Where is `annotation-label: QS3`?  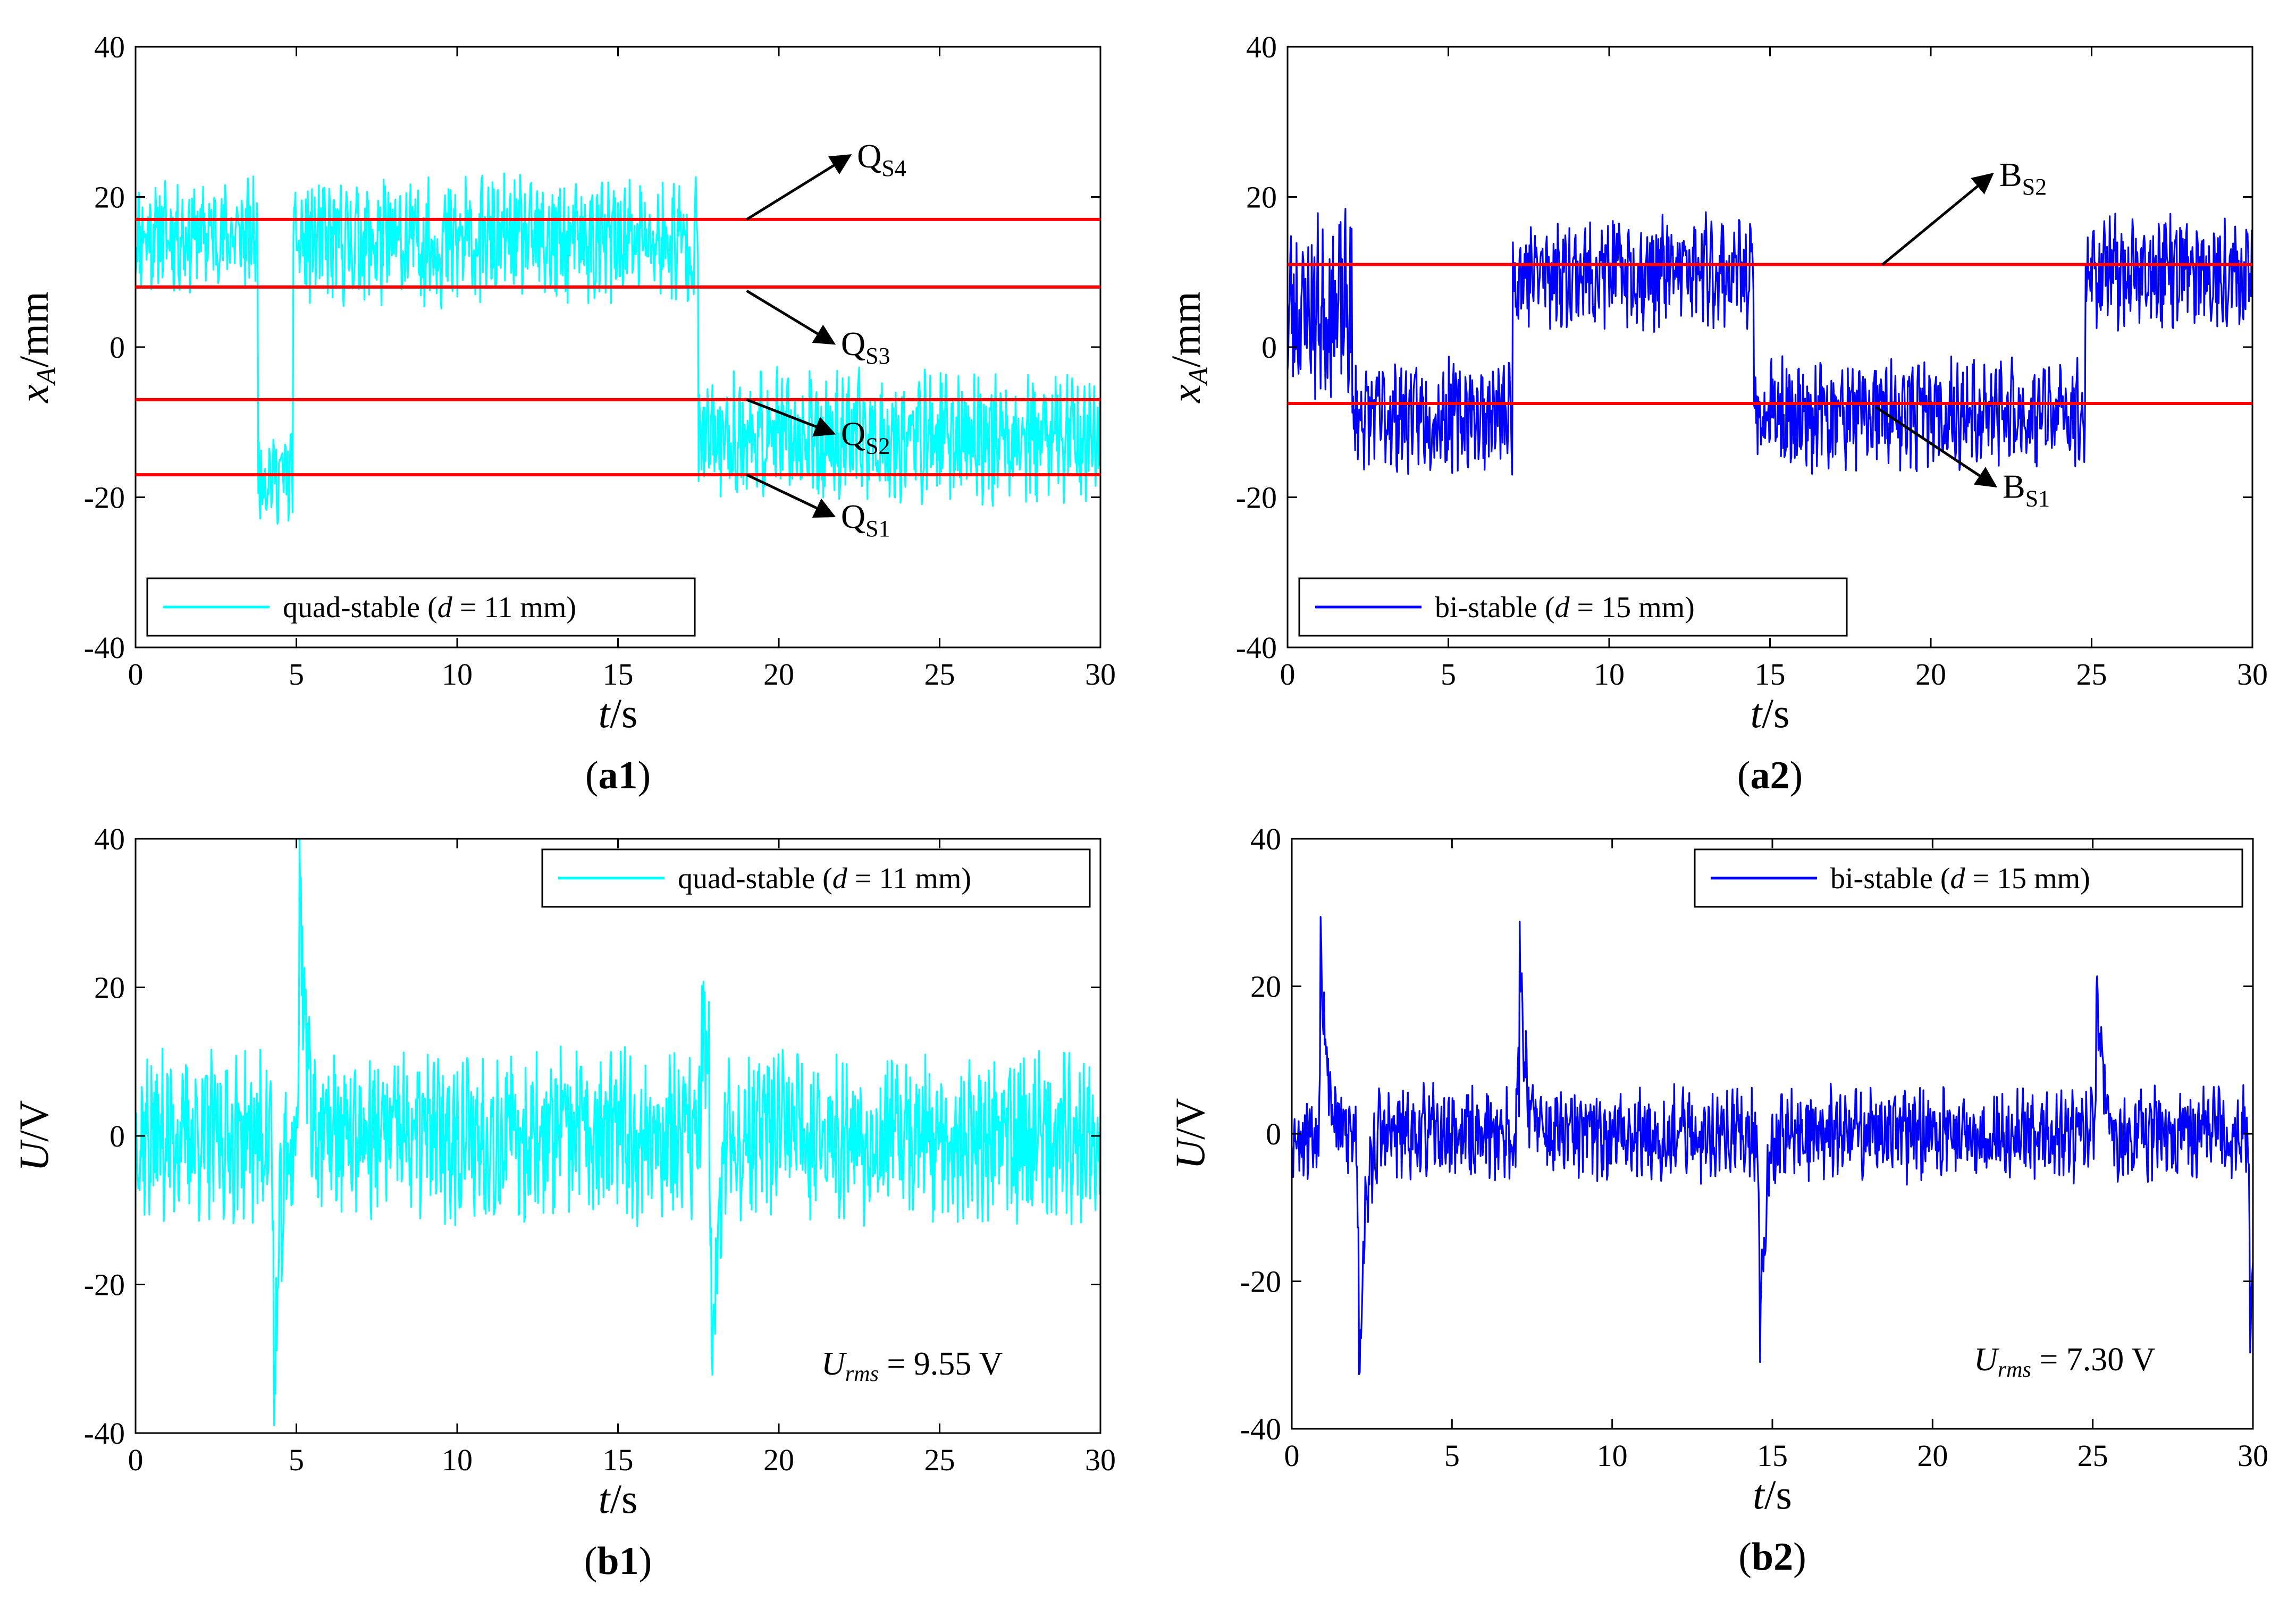
annotation-label: QS3 is located at coordinates (866, 347).